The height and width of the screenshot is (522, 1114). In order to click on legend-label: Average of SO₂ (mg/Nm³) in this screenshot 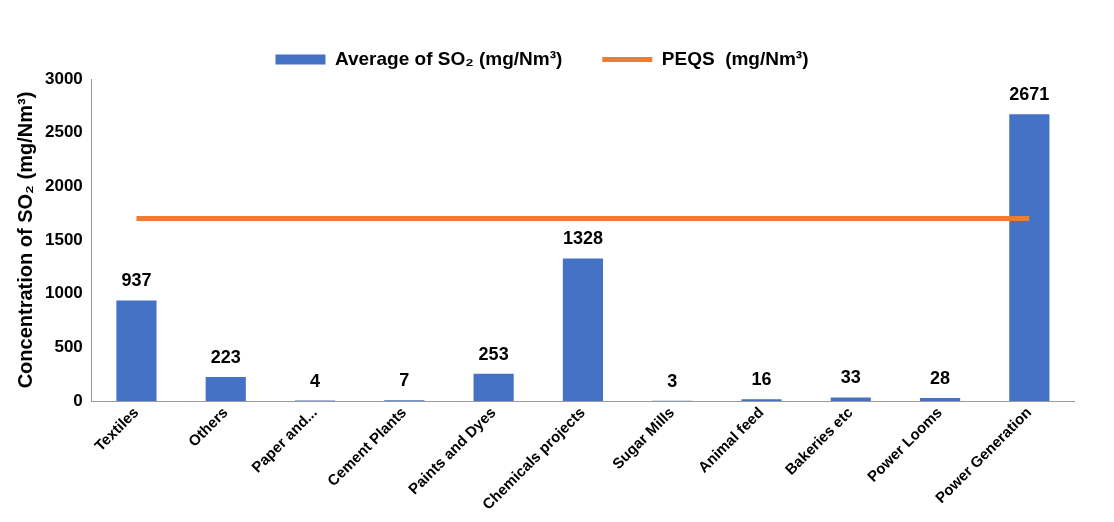, I will do `click(448, 58)`.